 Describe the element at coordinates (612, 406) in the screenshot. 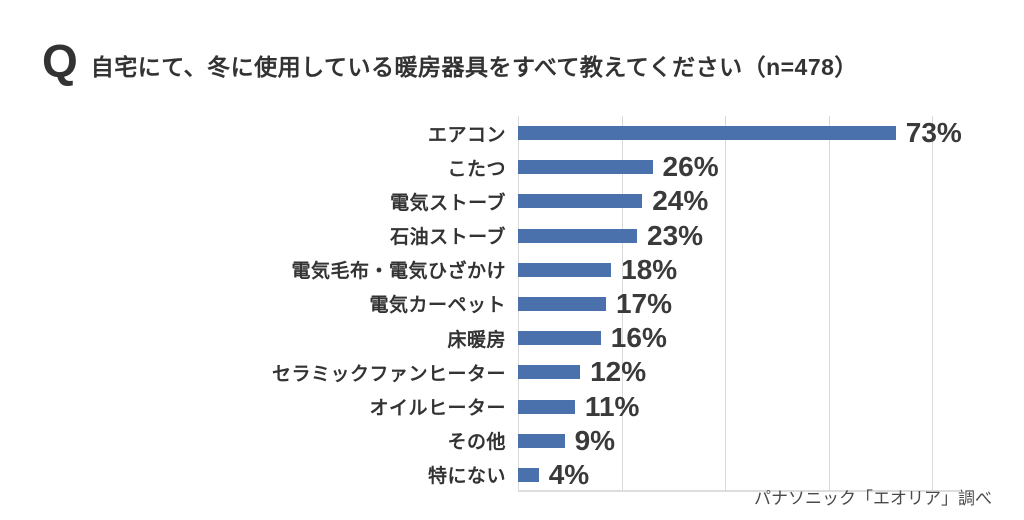

I see `value-label: 11%` at that location.